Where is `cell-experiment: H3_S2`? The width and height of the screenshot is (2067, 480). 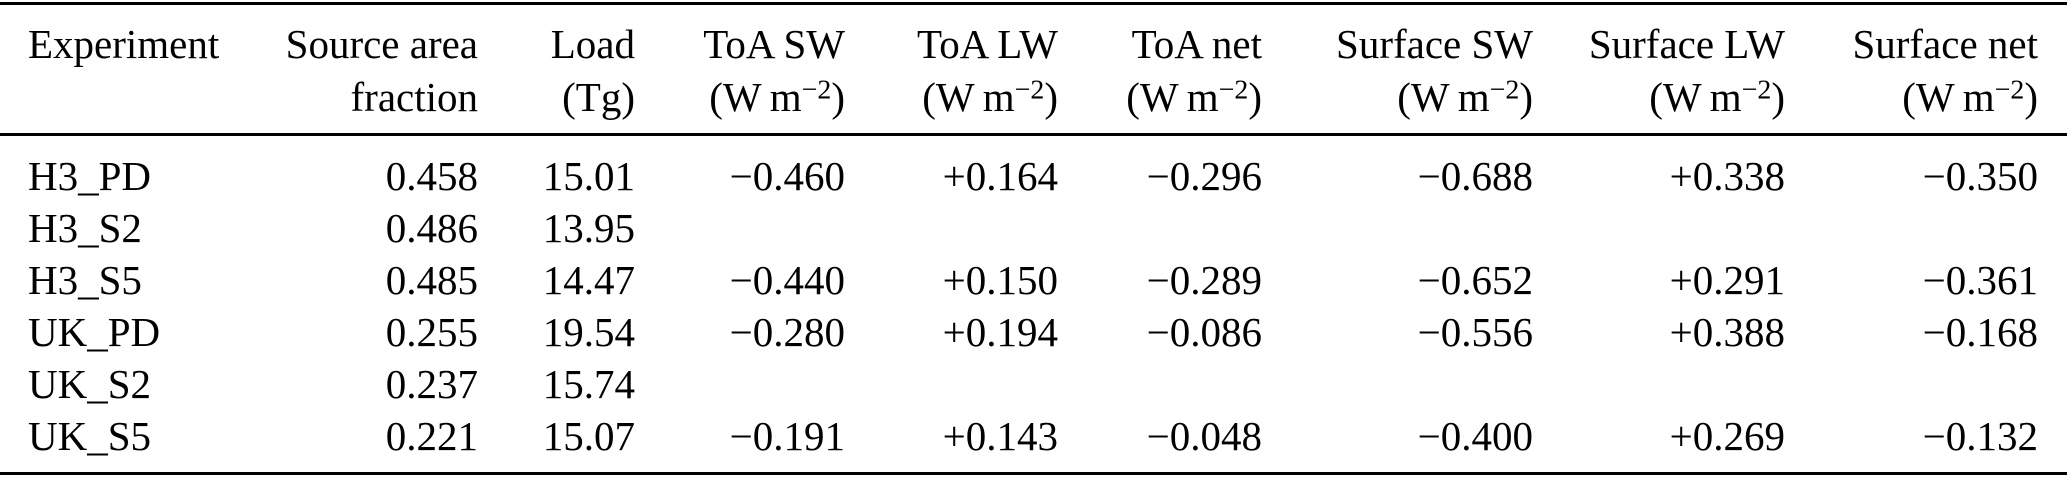 cell-experiment: H3_S2 is located at coordinates (85, 228).